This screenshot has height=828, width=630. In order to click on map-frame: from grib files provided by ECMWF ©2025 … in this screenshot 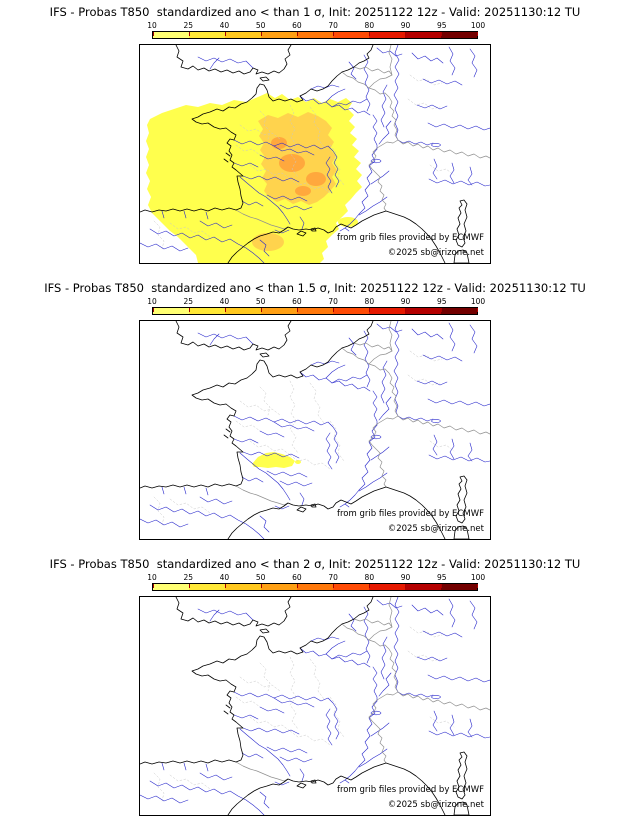, I will do `click(315, 706)`.